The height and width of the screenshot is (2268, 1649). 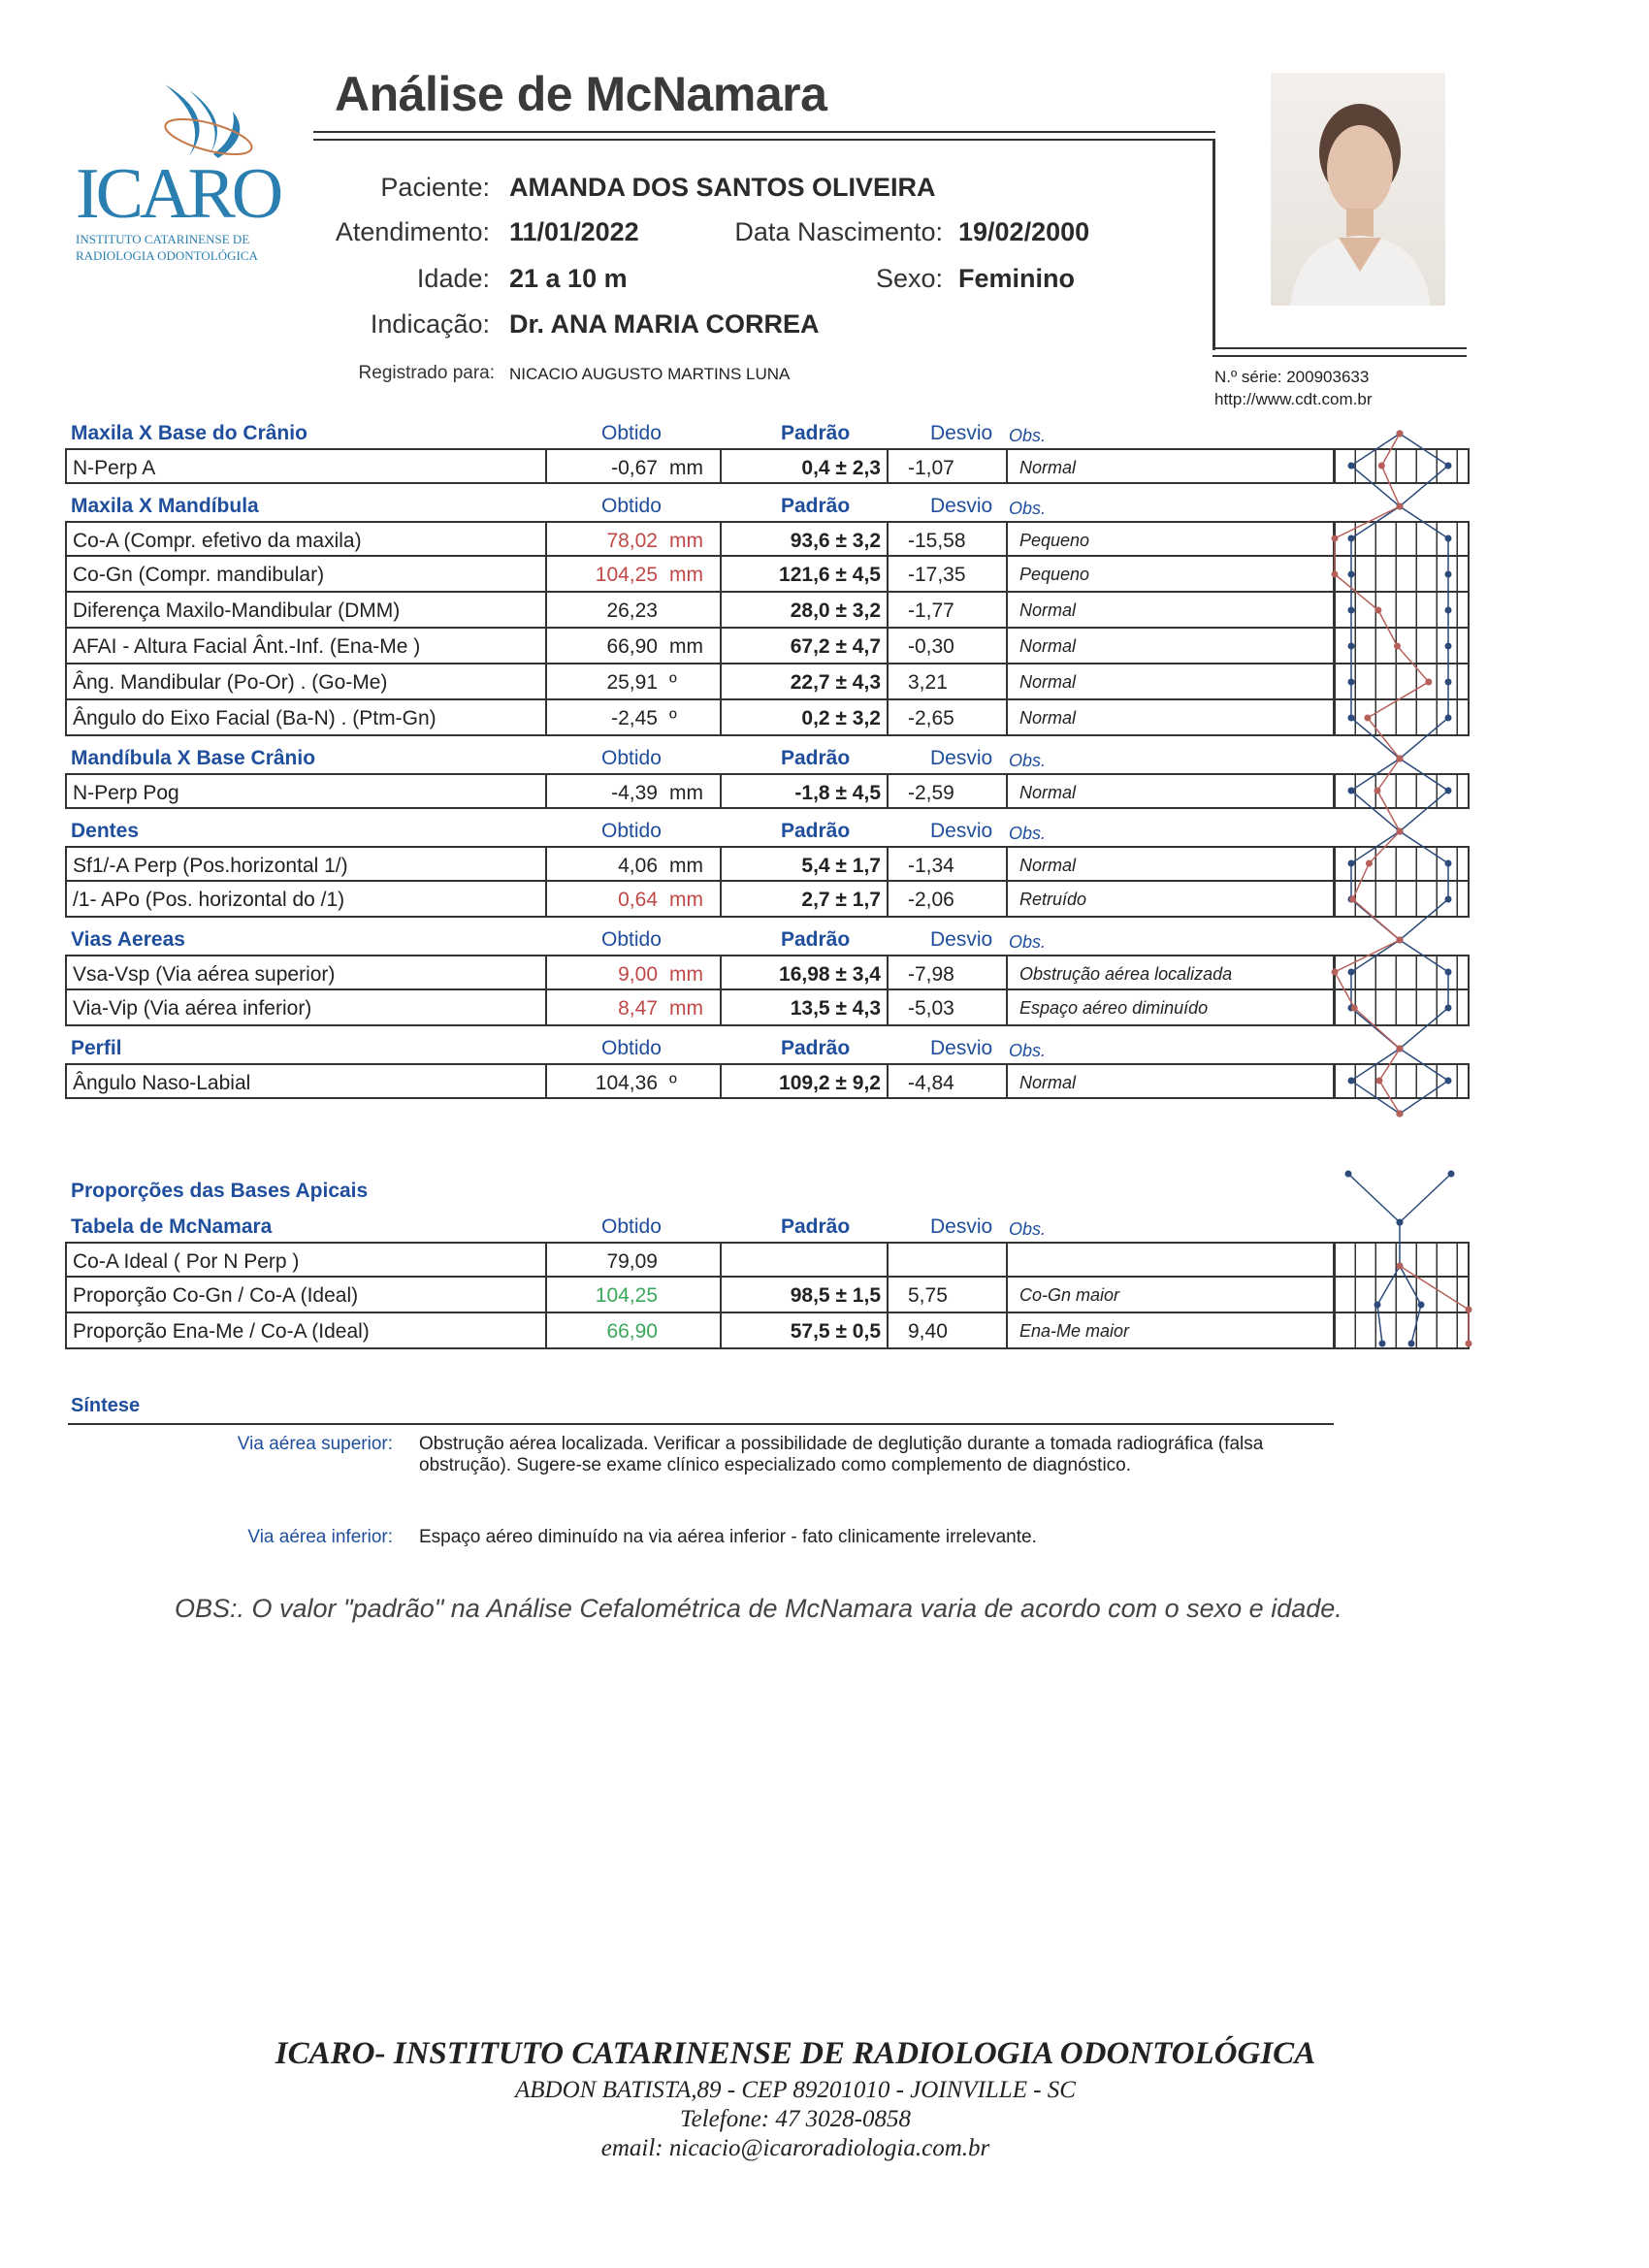 What do you see at coordinates (803, 973) in the screenshot?
I see `padrao-value: 16,98 ± 3,4` at bounding box center [803, 973].